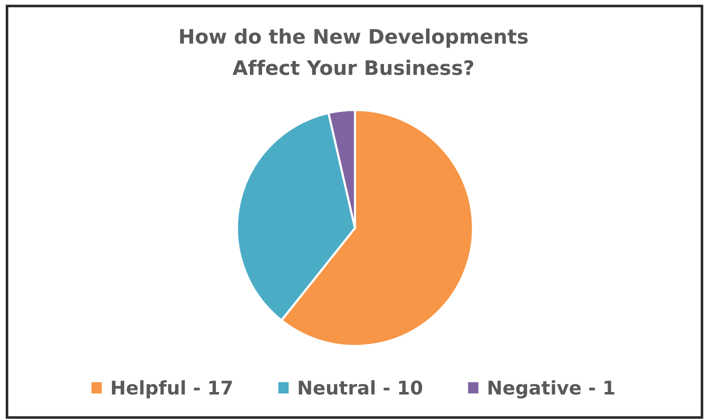  I want to click on legend-label: Helpful - 17, so click(172, 389).